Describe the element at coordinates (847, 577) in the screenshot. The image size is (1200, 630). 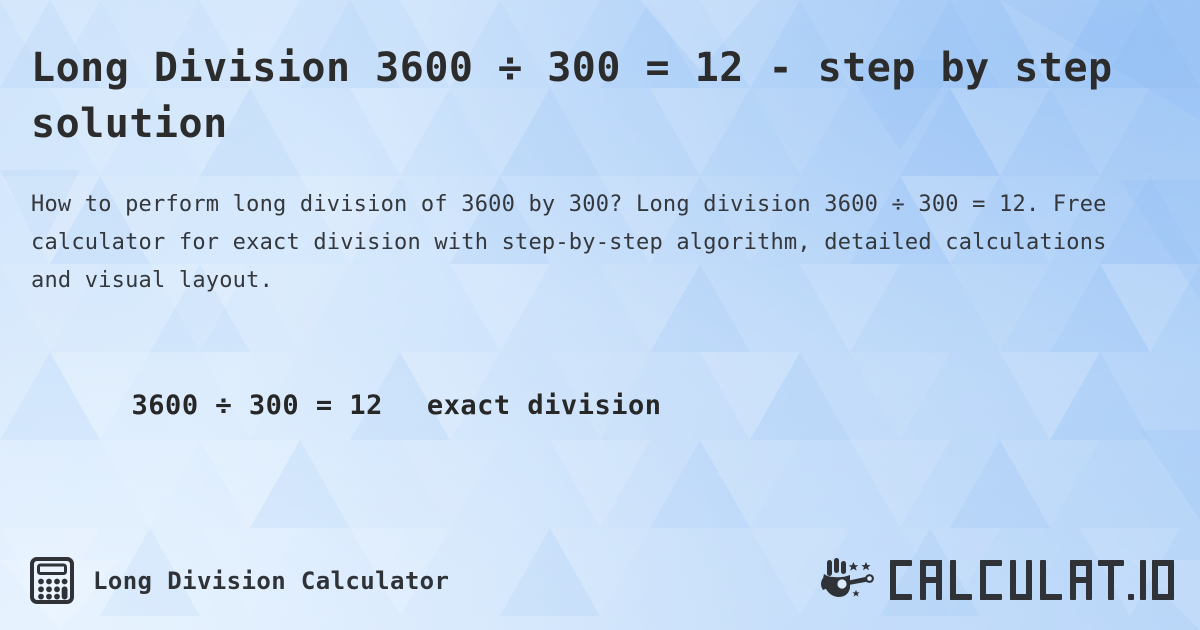
I see `magic-wand-hand-icon` at that location.